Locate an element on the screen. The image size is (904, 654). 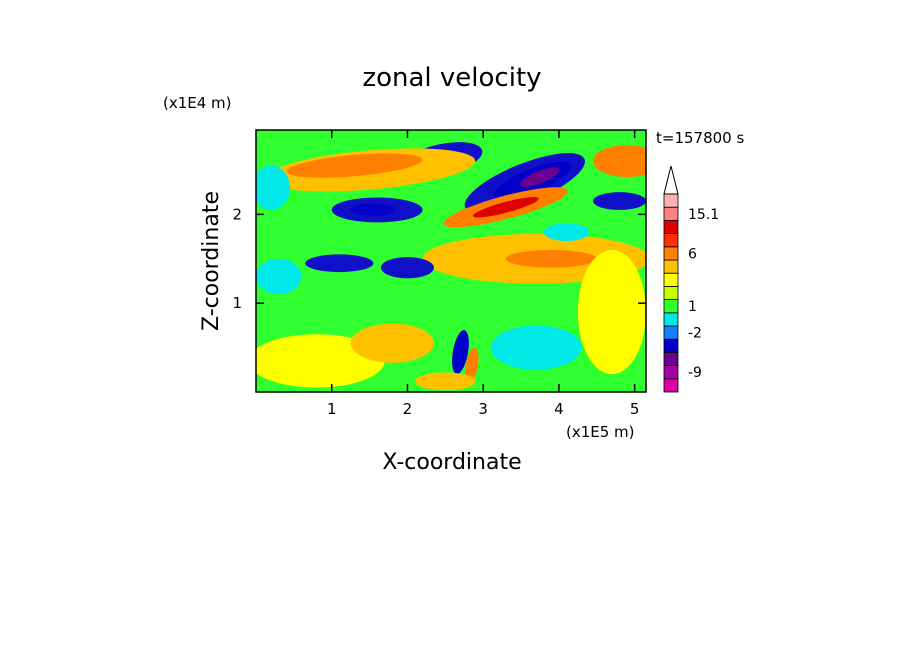
y-unit-label: (x1E4 m) is located at coordinates (197, 103).